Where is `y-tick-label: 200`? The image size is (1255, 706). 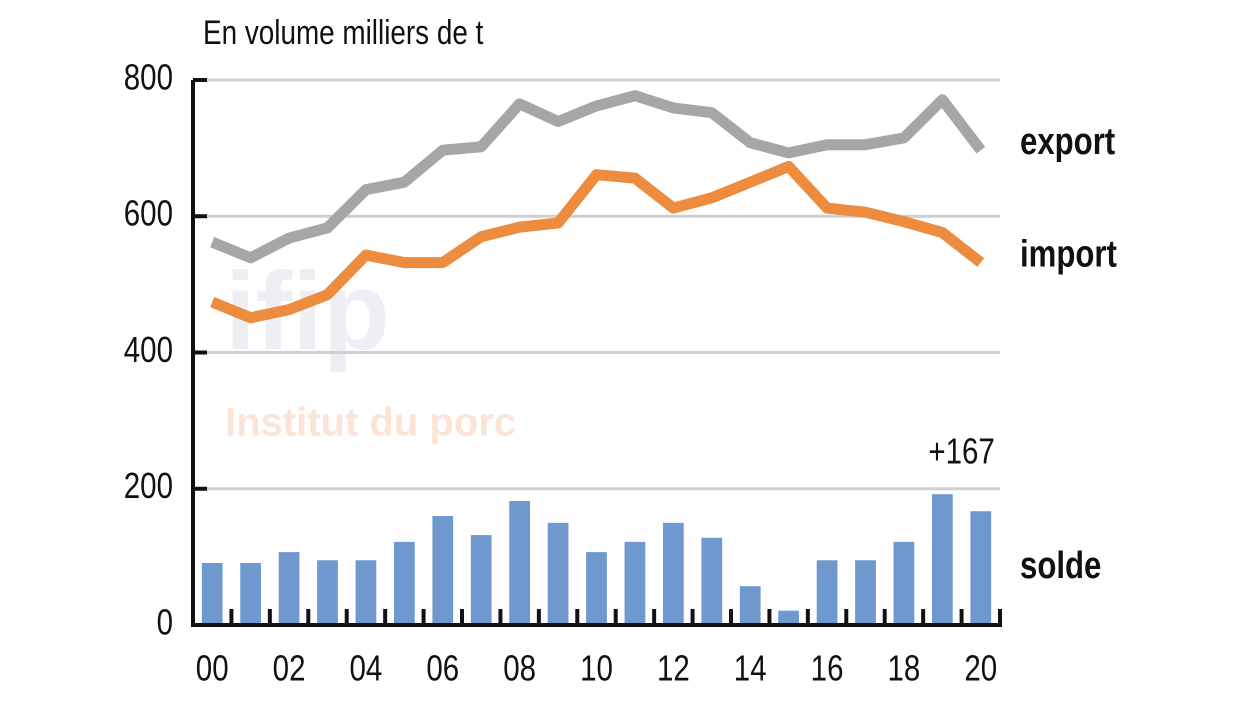 y-tick-label: 200 is located at coordinates (148, 485).